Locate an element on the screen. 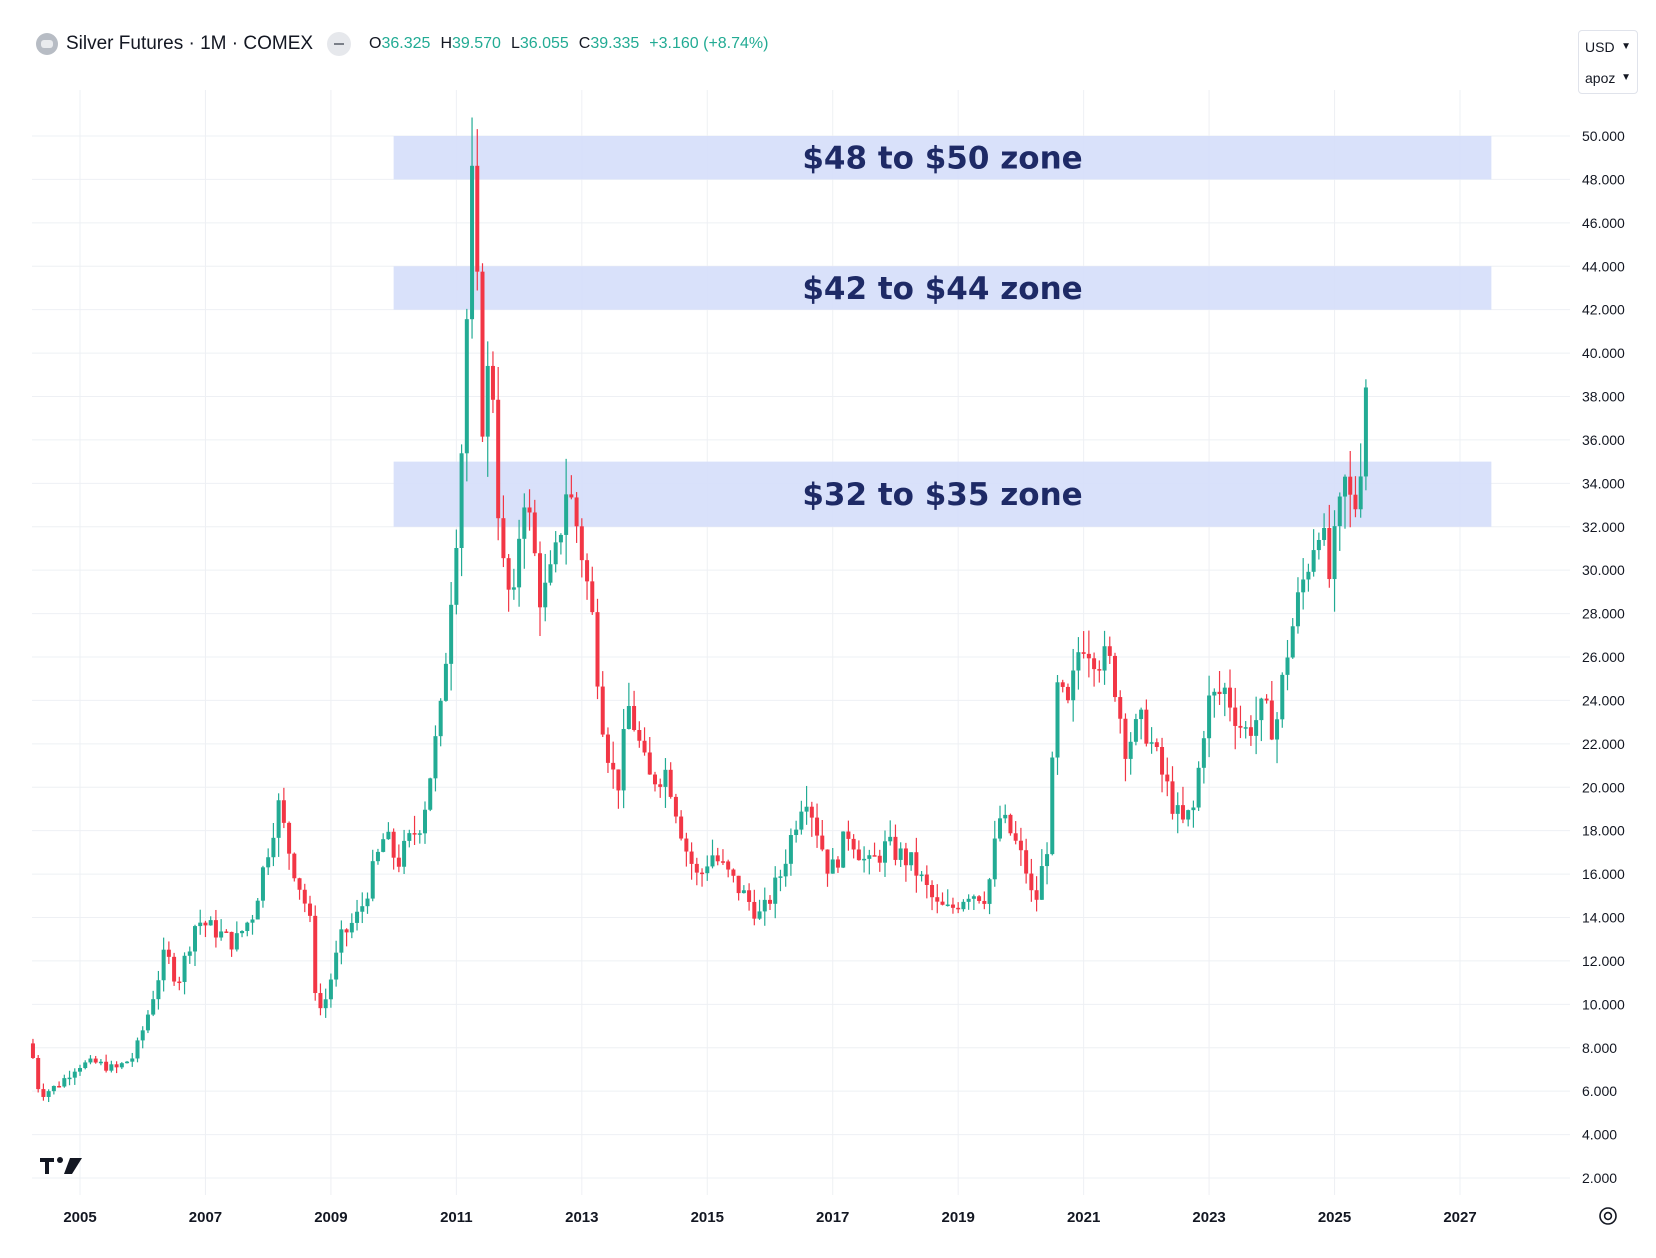  y-tick-label: 44.000 is located at coordinates (1603, 266).